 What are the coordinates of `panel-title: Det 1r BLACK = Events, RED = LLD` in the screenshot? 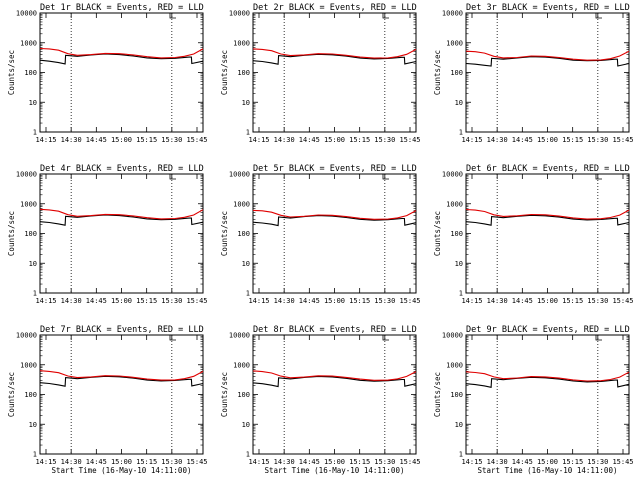 It's located at (122, 8).